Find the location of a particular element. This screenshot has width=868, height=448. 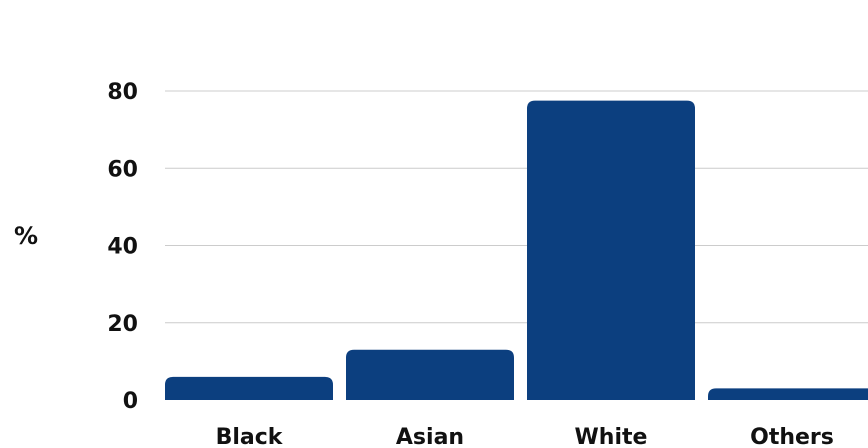

y-tick-label: 40 is located at coordinates (122, 247).